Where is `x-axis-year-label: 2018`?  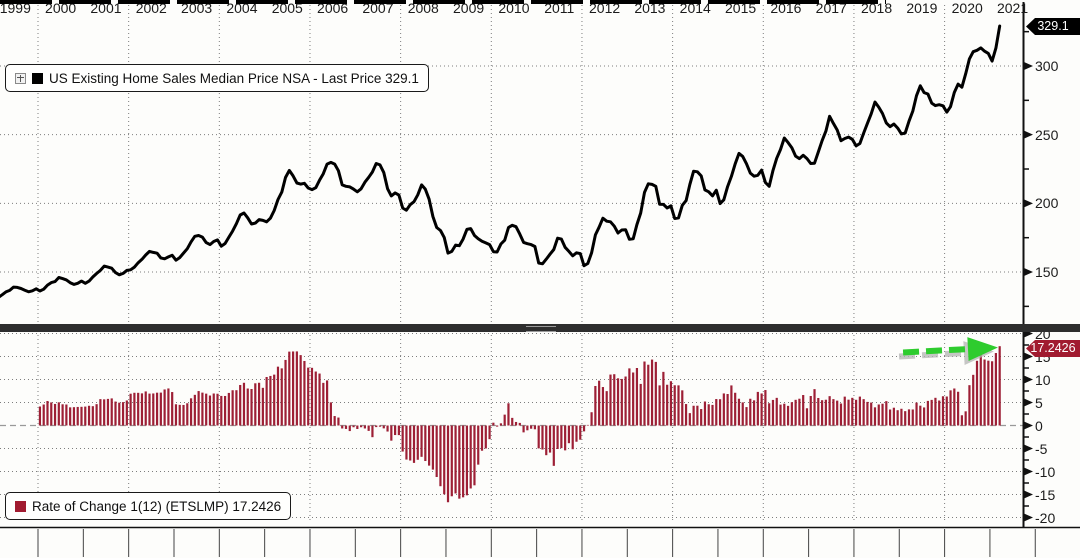
x-axis-year-label: 2018 is located at coordinates (876, 8).